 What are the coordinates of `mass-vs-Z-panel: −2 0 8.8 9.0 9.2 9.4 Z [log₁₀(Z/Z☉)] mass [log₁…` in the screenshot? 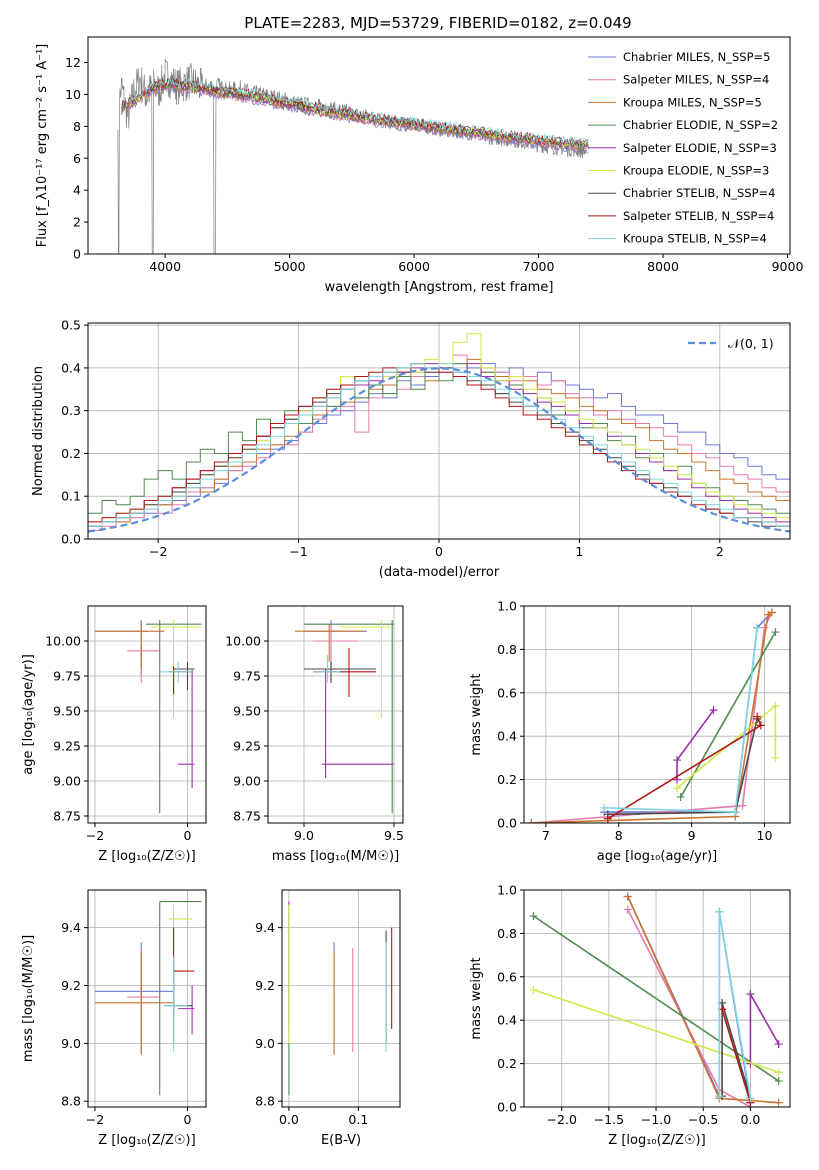 It's located at (114, 1018).